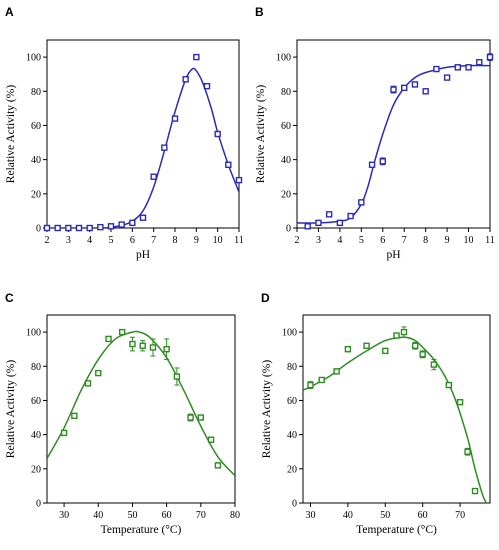 The height and width of the screenshot is (550, 499). What do you see at coordinates (239, 240) in the screenshot?
I see `x-tick-label: 11` at bounding box center [239, 240].